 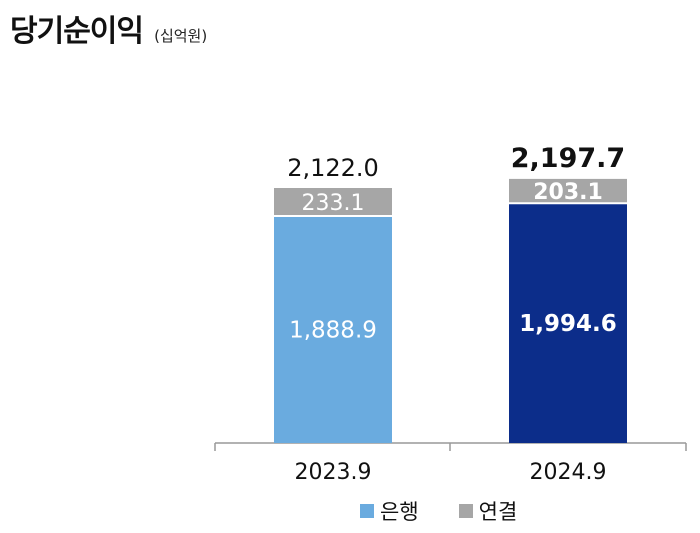 I want to click on data-label-consolidated: 203.1, so click(x=568, y=192).